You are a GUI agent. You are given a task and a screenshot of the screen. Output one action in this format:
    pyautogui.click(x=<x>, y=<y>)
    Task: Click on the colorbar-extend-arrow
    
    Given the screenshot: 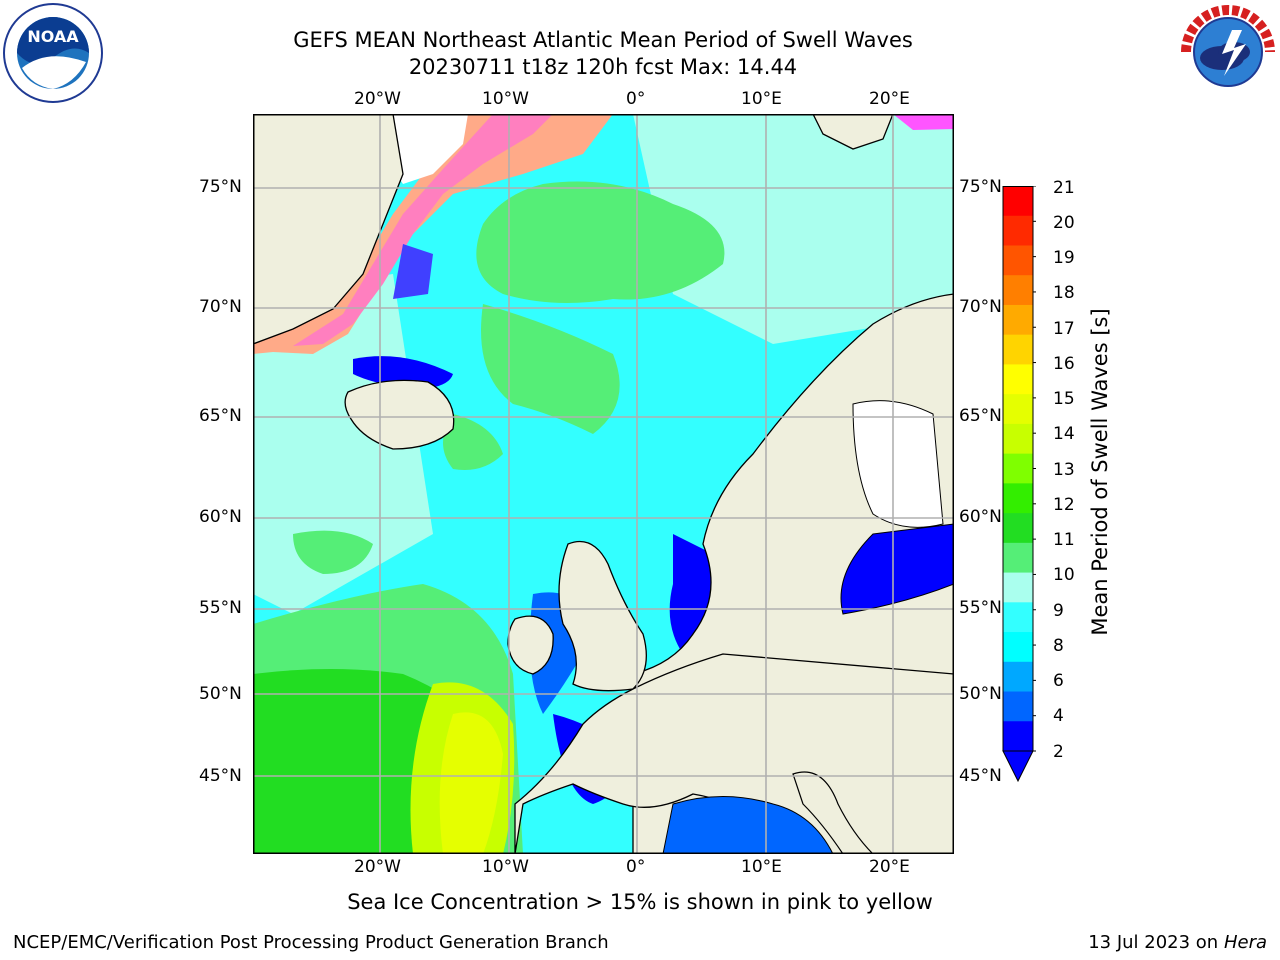 What is the action you would take?
    pyautogui.click(x=1018, y=766)
    